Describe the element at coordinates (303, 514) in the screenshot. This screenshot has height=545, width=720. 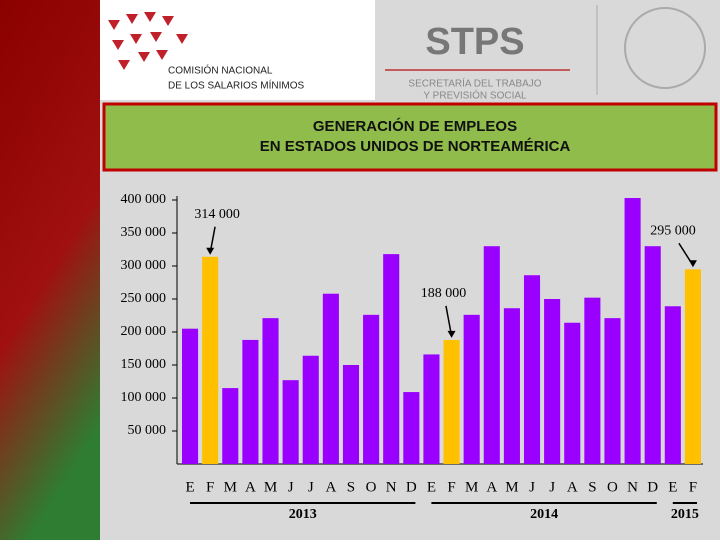
I see `year-label: 2013` at that location.